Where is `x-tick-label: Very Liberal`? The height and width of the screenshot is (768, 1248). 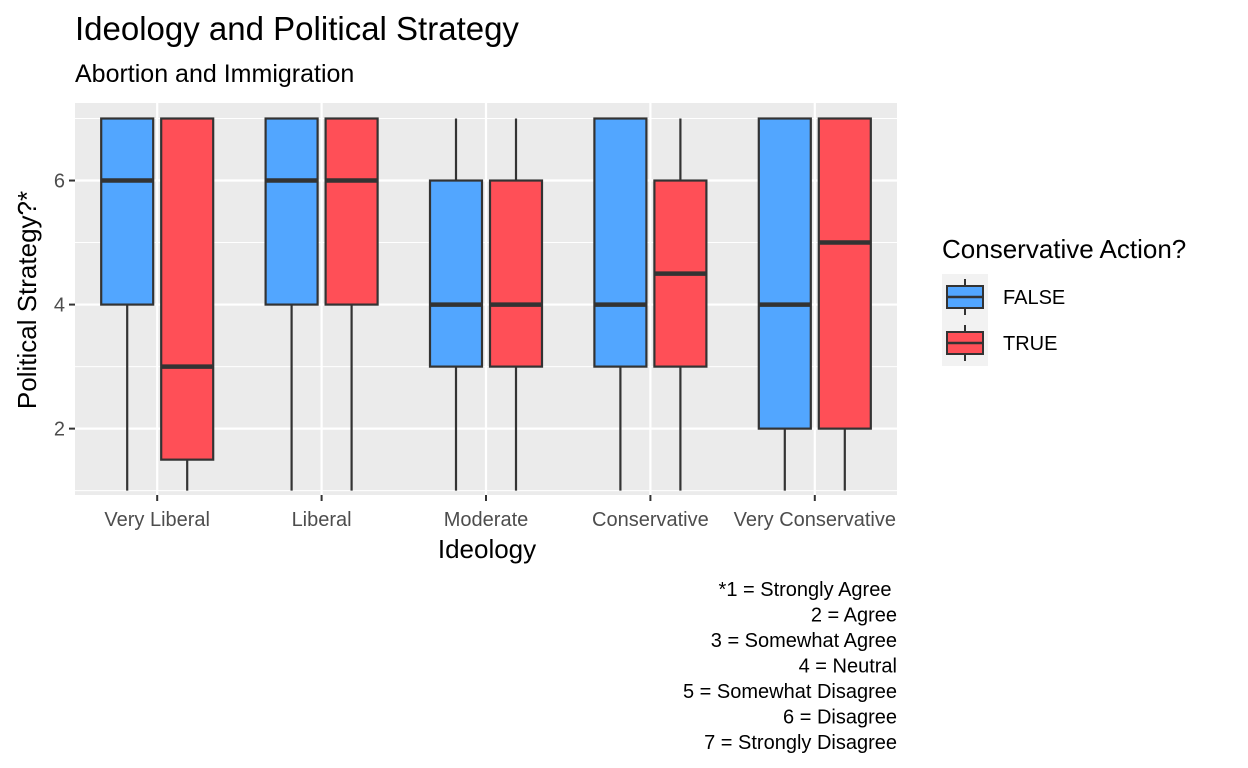 x-tick-label: Very Liberal is located at coordinates (157, 520).